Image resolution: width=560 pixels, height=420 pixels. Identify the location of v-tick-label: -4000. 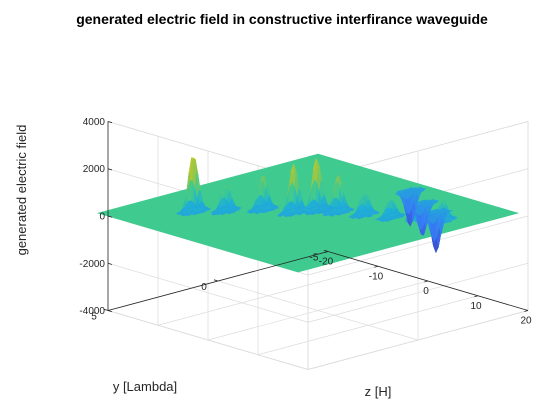
(92, 311).